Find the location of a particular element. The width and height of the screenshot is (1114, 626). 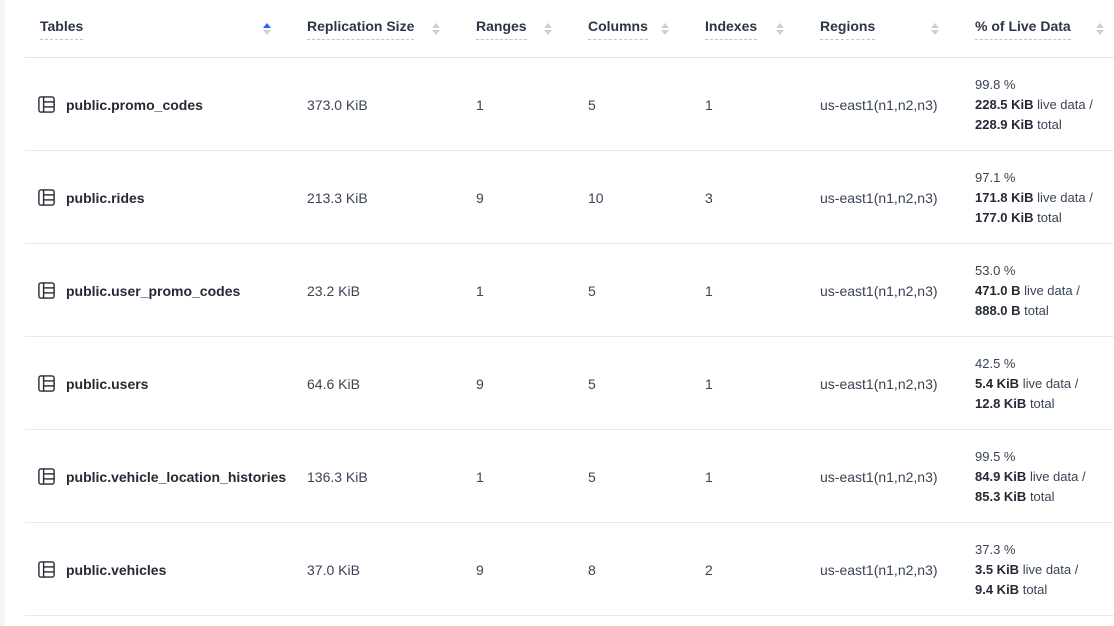

live-data-size-line: 5.4 KiB live data / is located at coordinates (1027, 383).